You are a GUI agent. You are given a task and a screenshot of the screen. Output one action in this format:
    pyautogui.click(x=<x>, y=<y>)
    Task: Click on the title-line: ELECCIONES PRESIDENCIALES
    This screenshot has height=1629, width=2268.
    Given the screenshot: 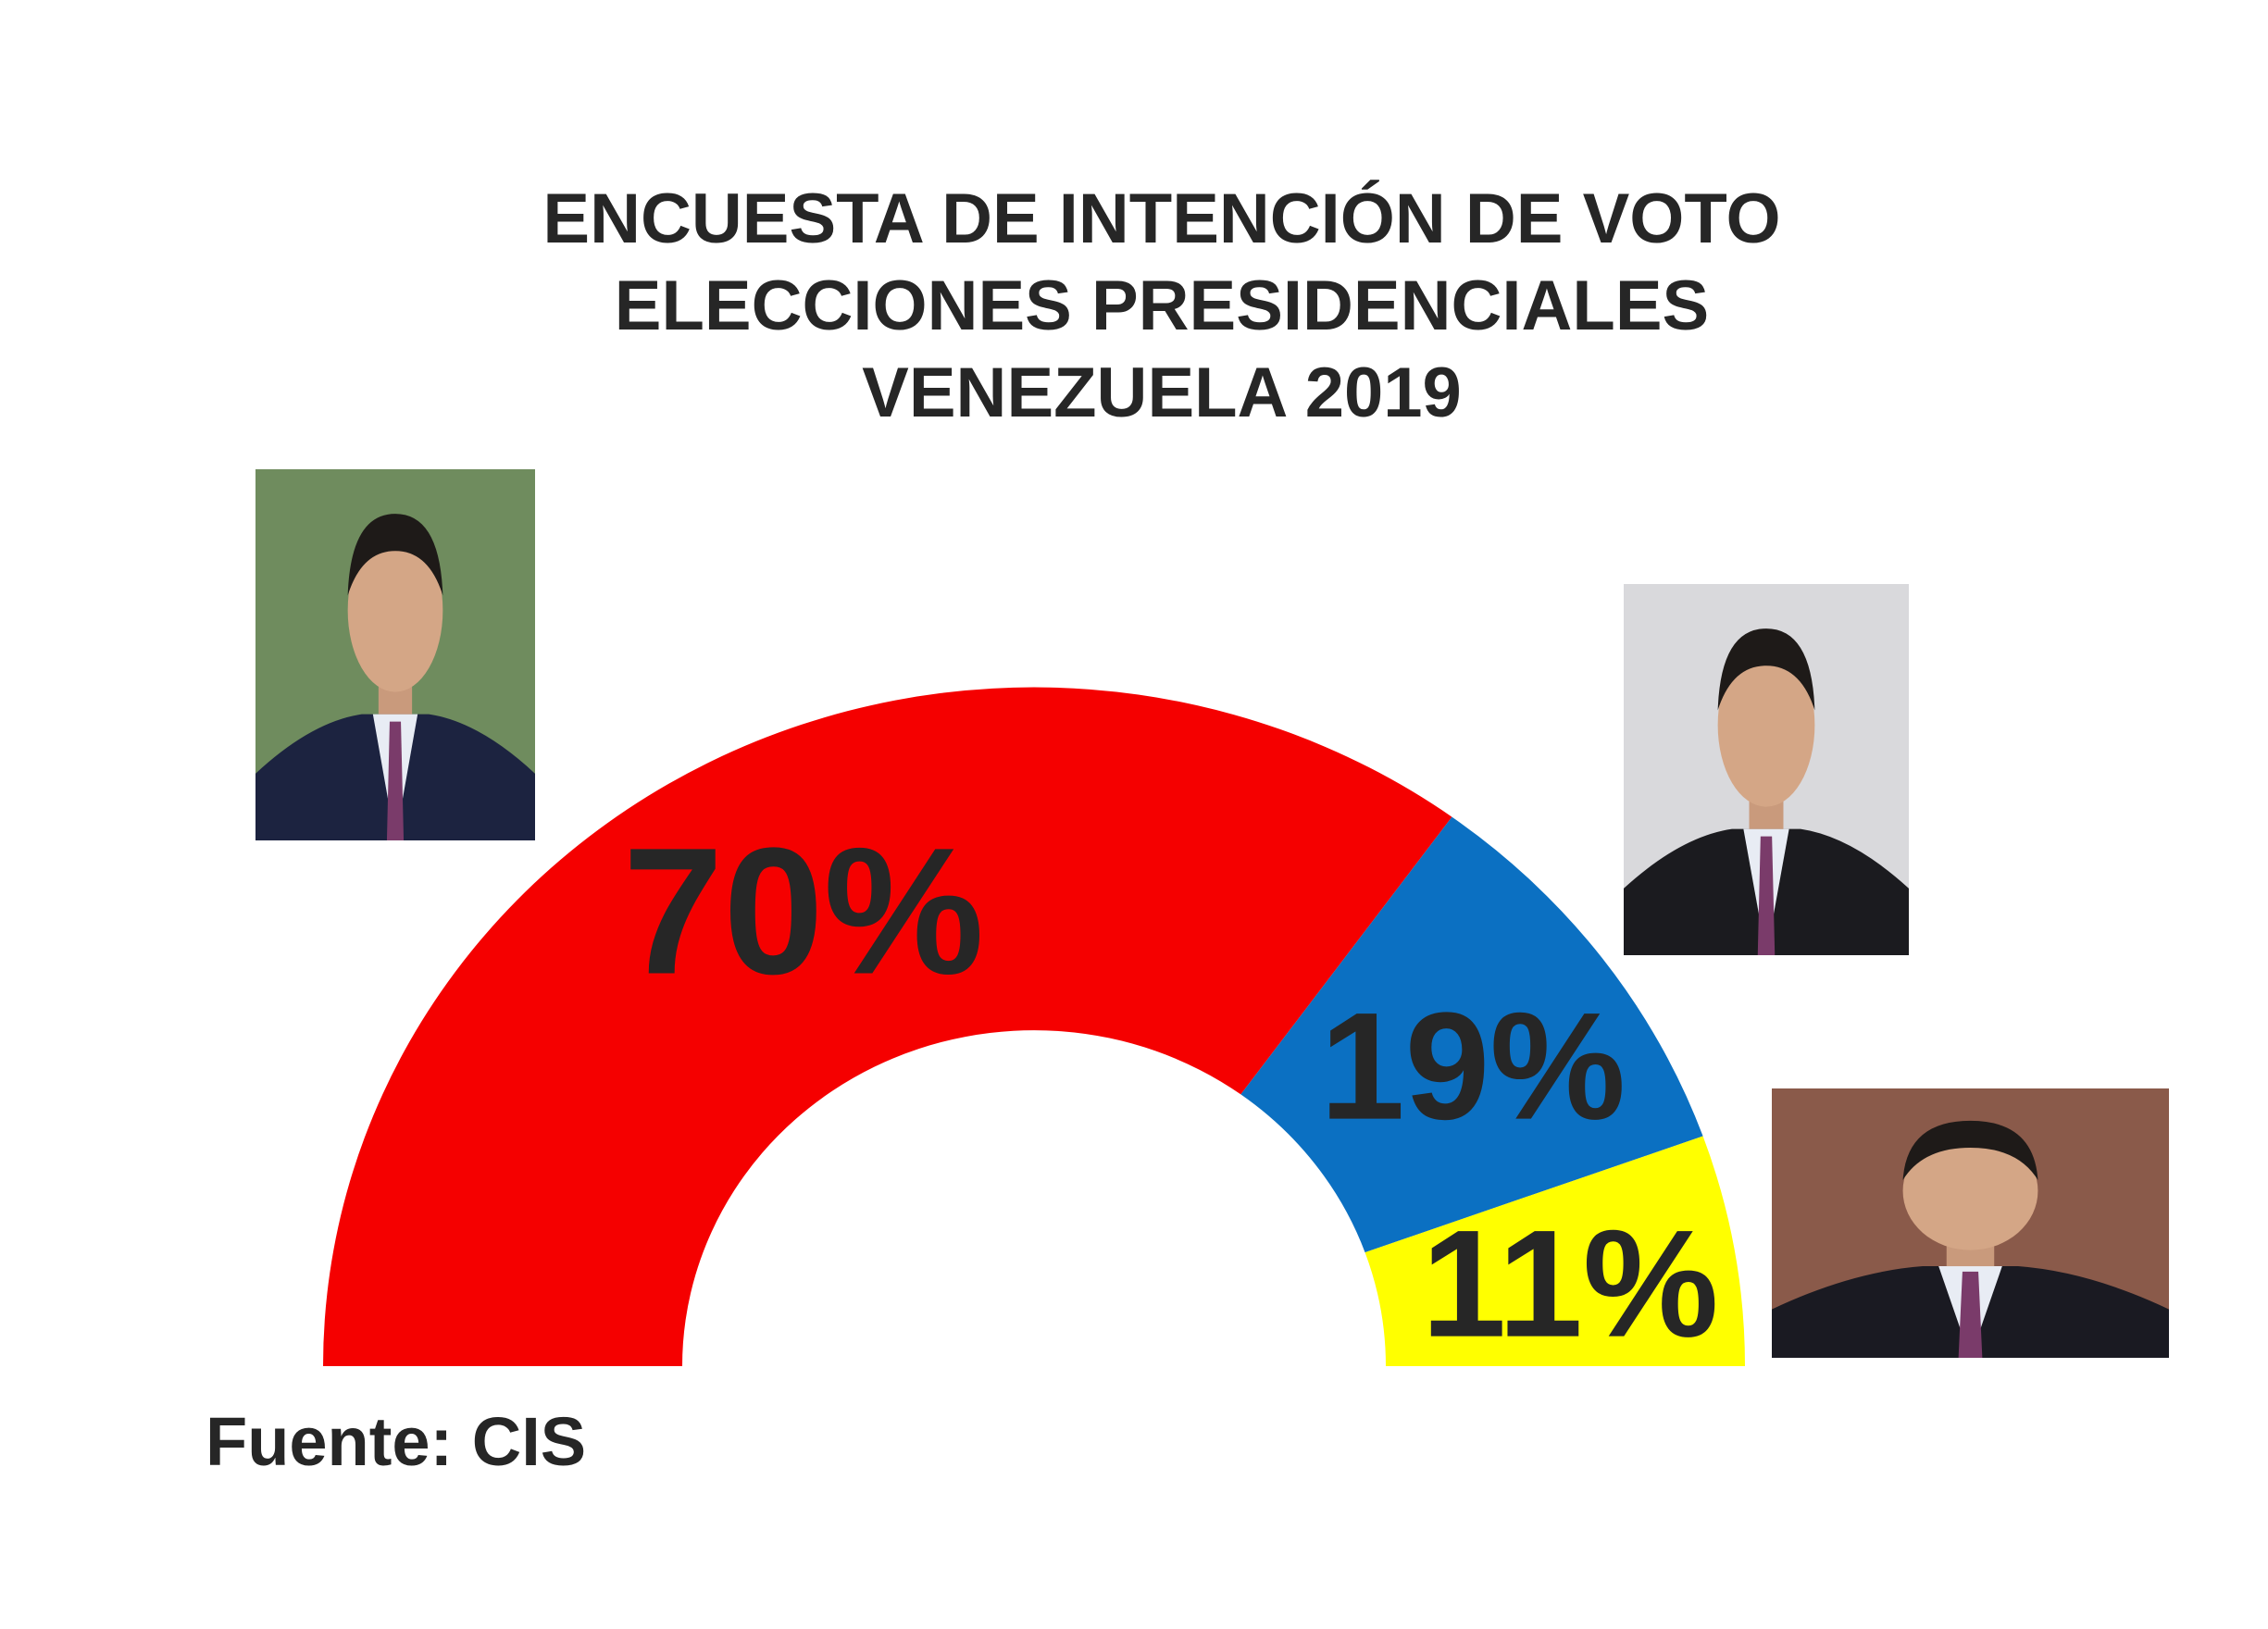 What is the action you would take?
    pyautogui.click(x=1162, y=306)
    